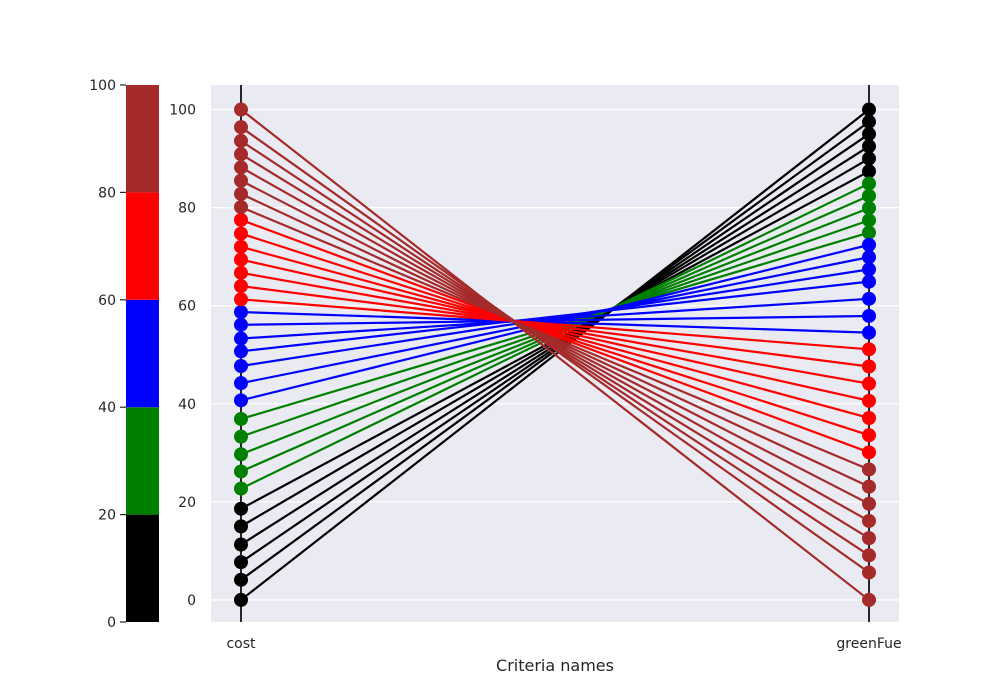 The image size is (1000, 700). Describe the element at coordinates (555, 665) in the screenshot. I see `x-axis-label: Criteria names` at that location.